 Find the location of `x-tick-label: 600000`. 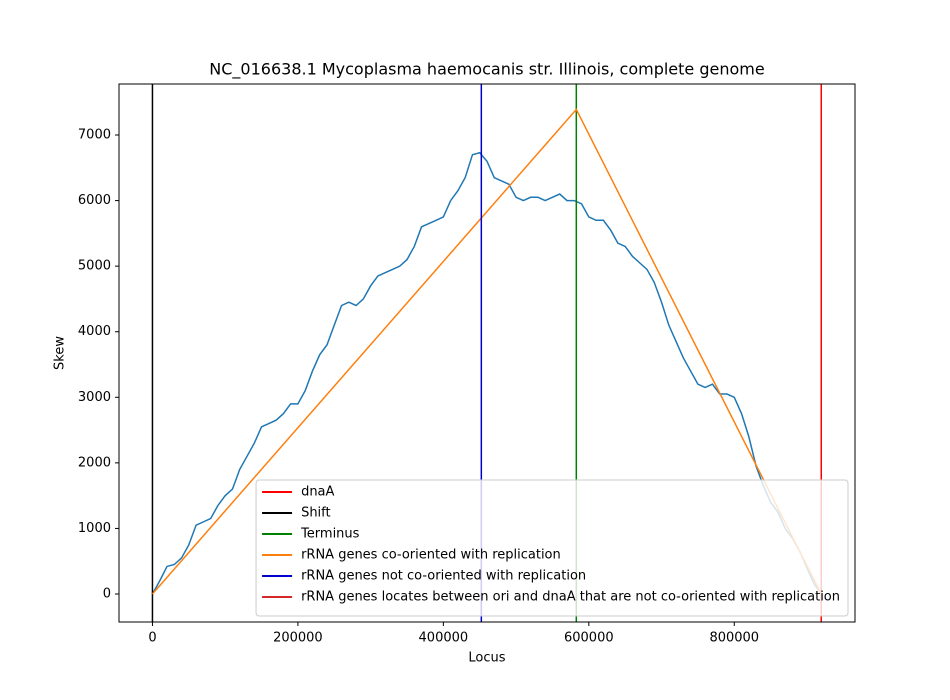

x-tick-label: 600000 is located at coordinates (589, 638).